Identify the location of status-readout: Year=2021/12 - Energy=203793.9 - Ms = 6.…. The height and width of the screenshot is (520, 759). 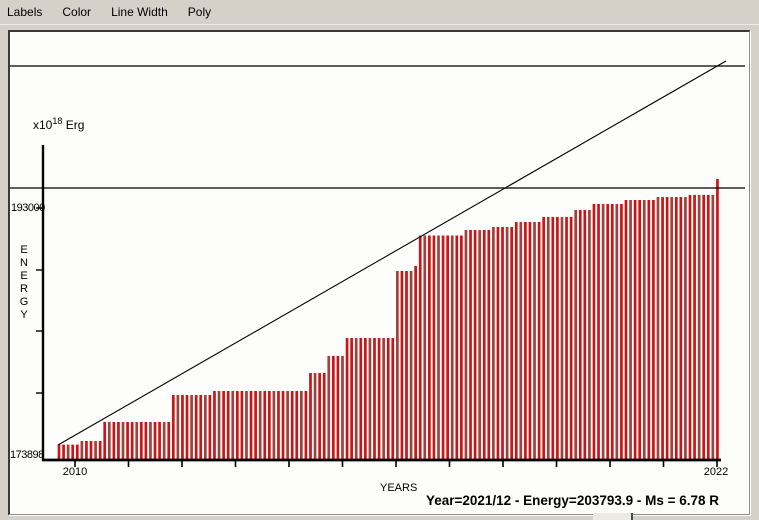
(572, 500).